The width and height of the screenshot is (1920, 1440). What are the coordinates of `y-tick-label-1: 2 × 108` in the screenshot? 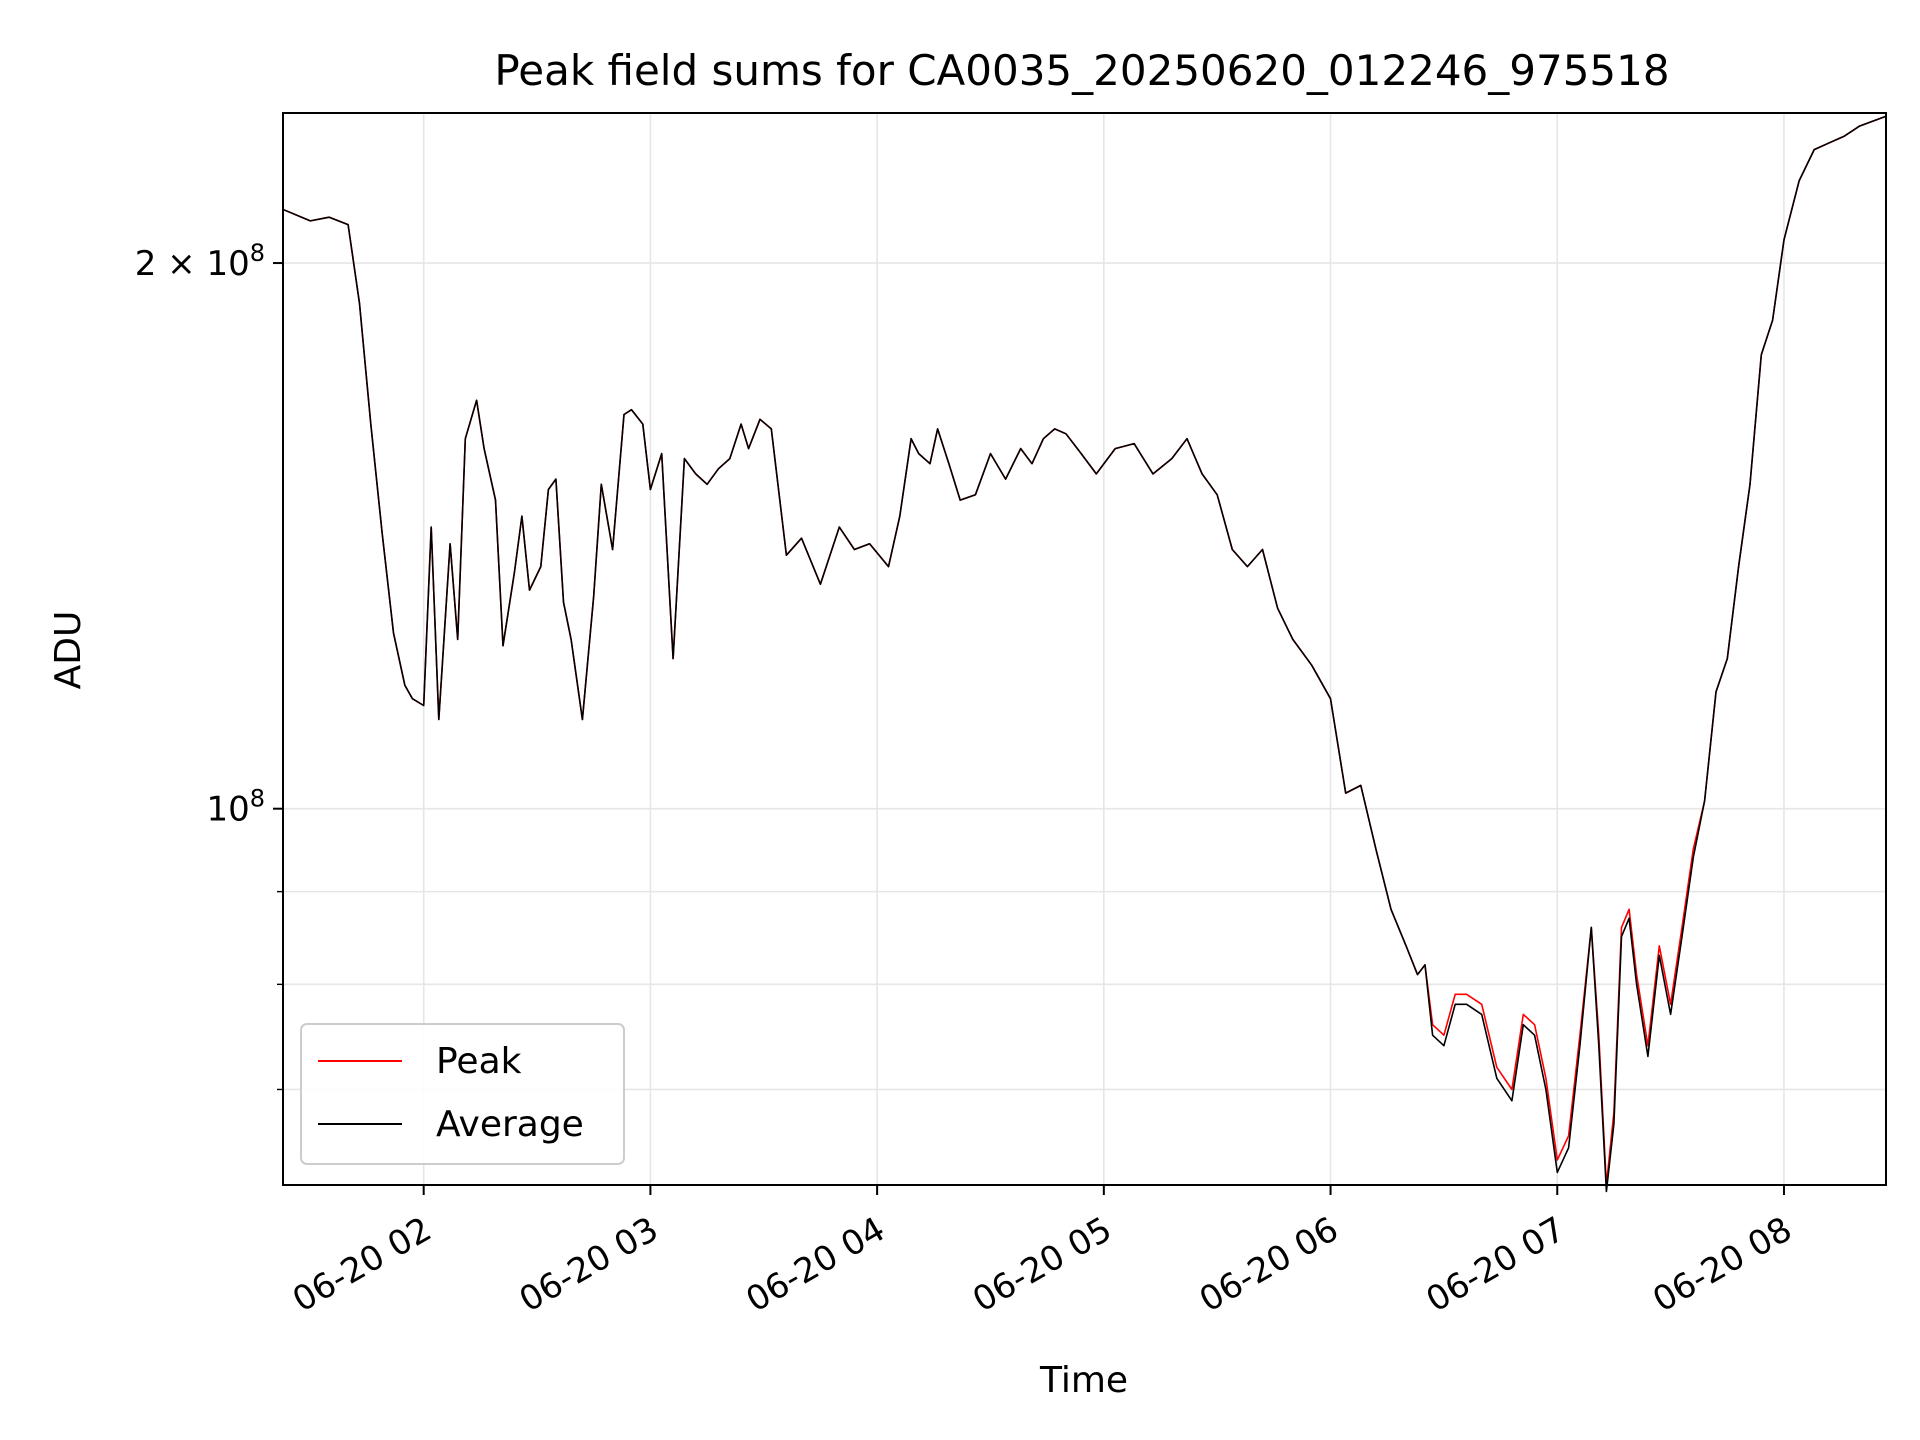 It's located at (200, 261).